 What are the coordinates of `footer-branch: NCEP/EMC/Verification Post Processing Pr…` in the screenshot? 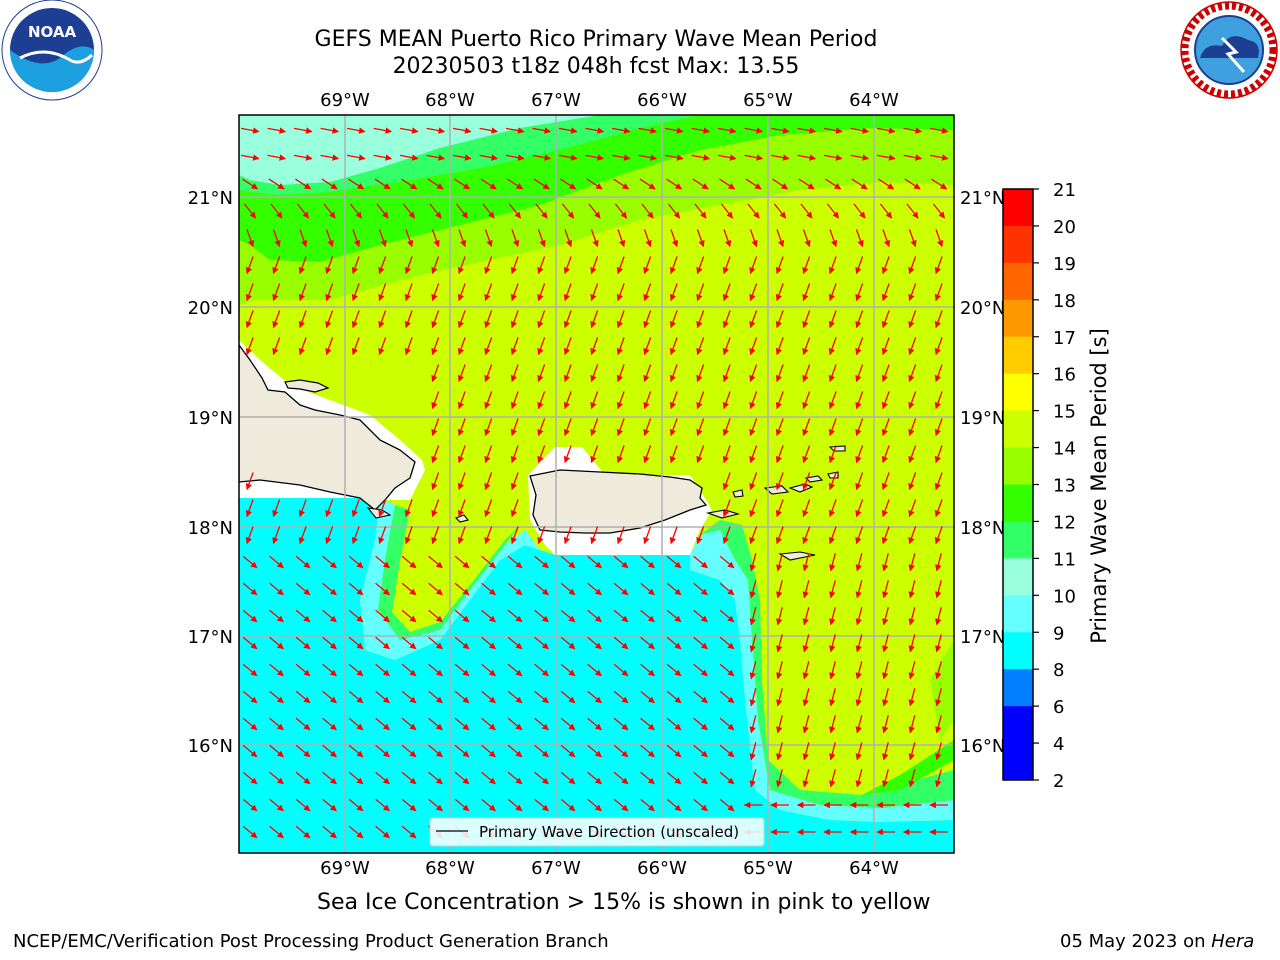 It's located at (311, 941).